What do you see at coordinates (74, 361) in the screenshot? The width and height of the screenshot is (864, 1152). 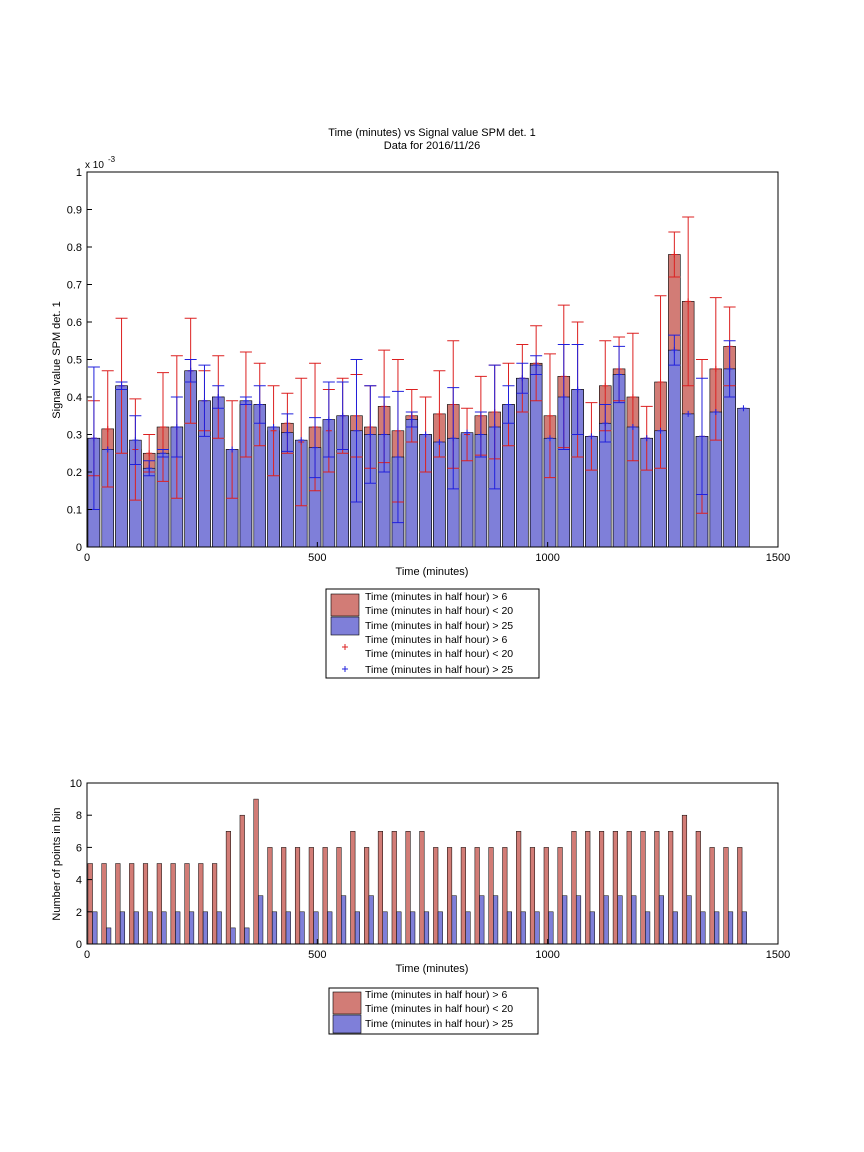 I see `y-tick-label: 0.5` at bounding box center [74, 361].